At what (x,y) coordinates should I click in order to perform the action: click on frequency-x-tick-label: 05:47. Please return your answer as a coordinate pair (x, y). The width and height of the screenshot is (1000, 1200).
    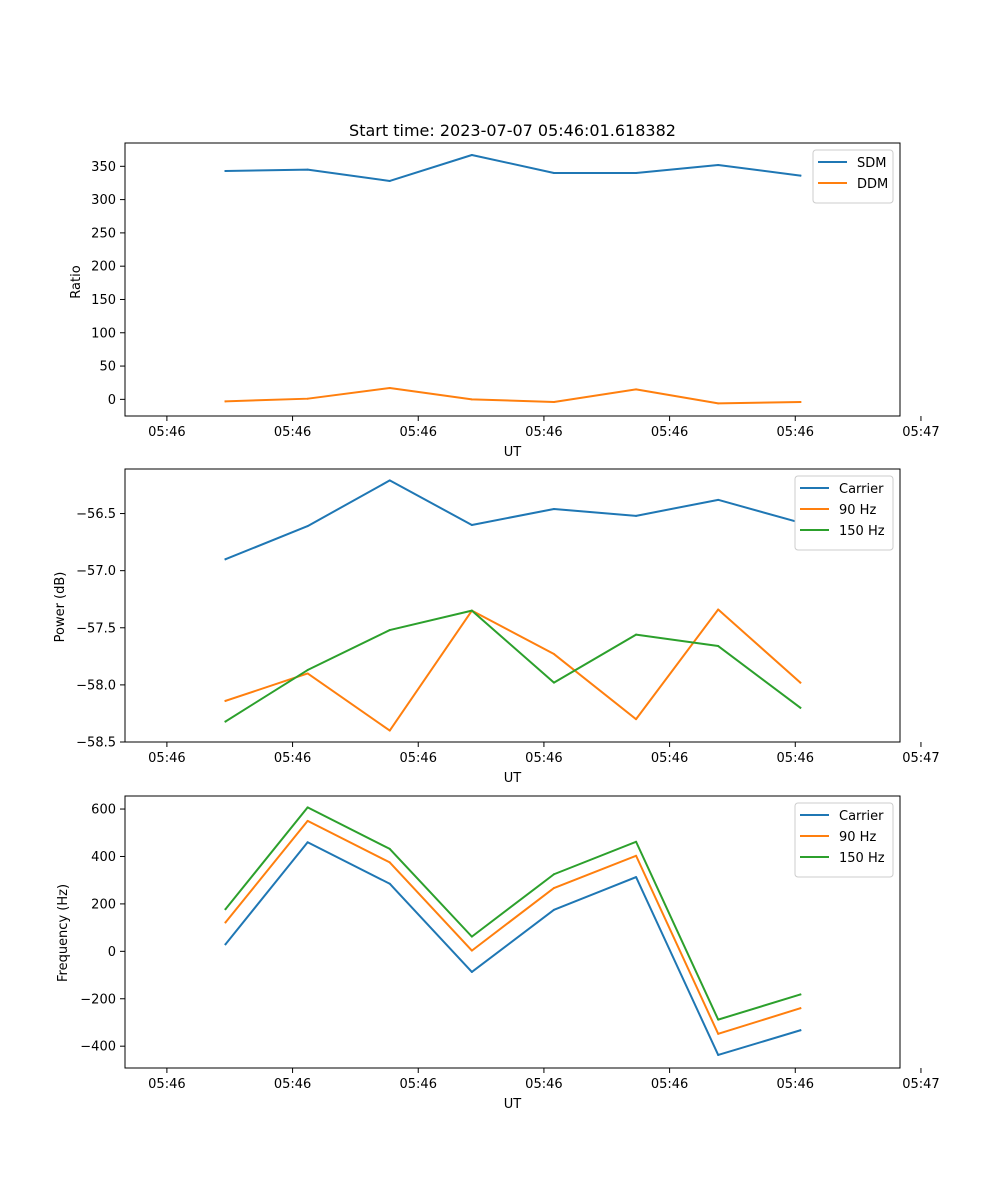
    Looking at the image, I should click on (920, 1084).